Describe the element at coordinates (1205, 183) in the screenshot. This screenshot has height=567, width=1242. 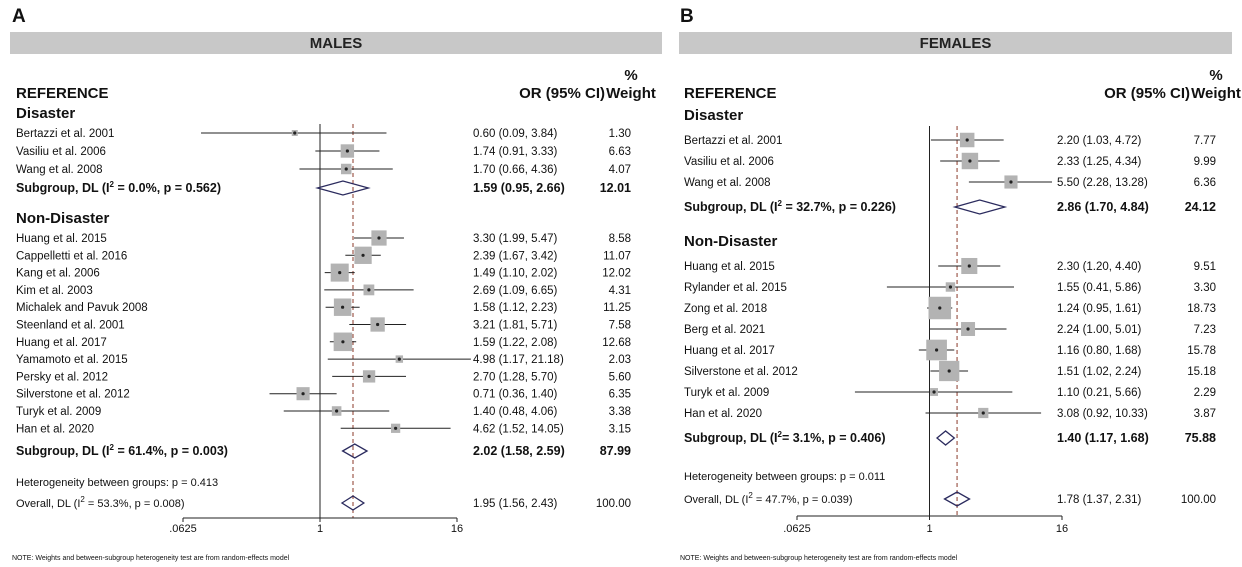
I see `study-weight: 6.36` at that location.